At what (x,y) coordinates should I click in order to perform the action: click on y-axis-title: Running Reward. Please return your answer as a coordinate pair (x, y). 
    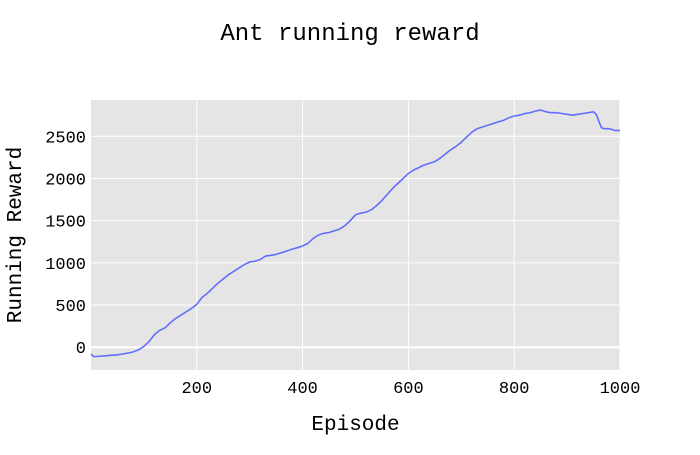
    Looking at the image, I should click on (16, 235).